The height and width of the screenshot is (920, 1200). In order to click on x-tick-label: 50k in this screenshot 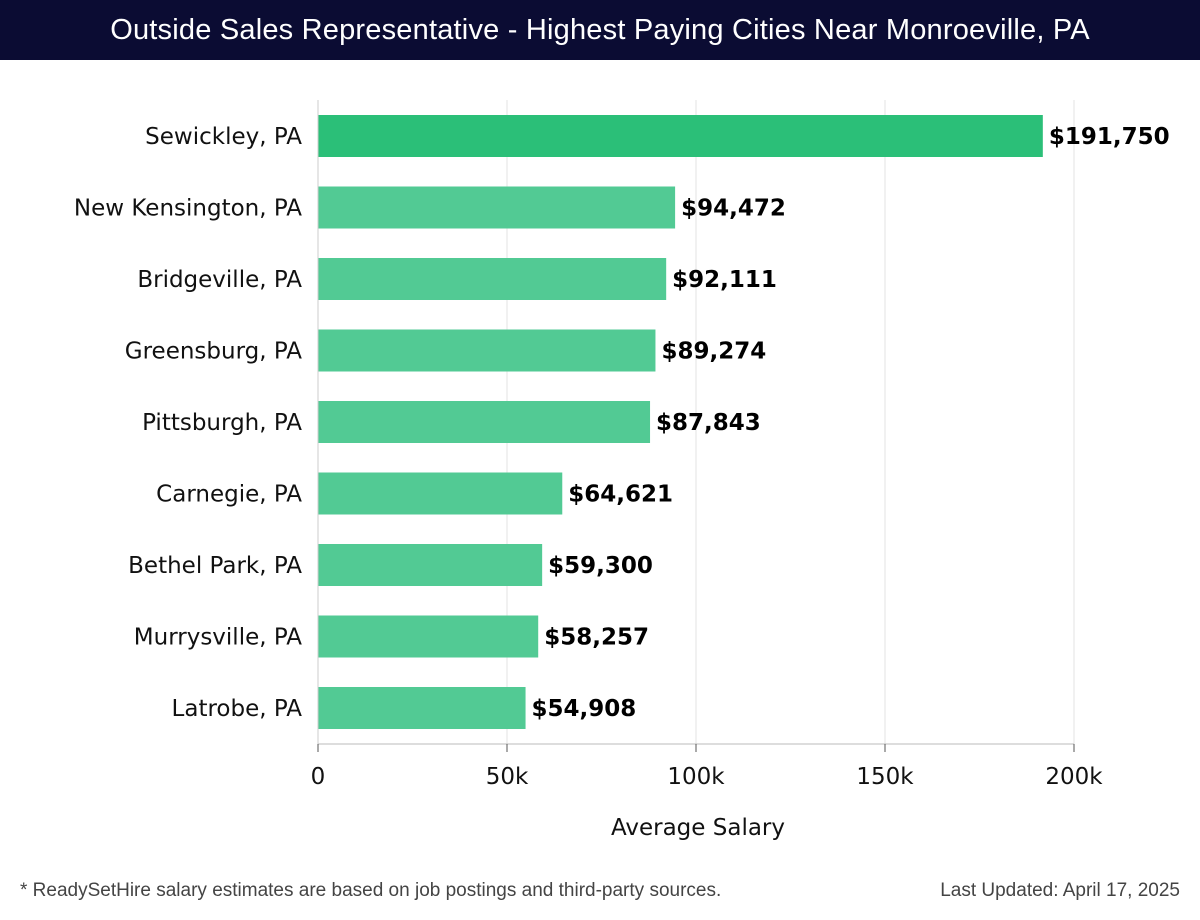, I will do `click(507, 777)`.